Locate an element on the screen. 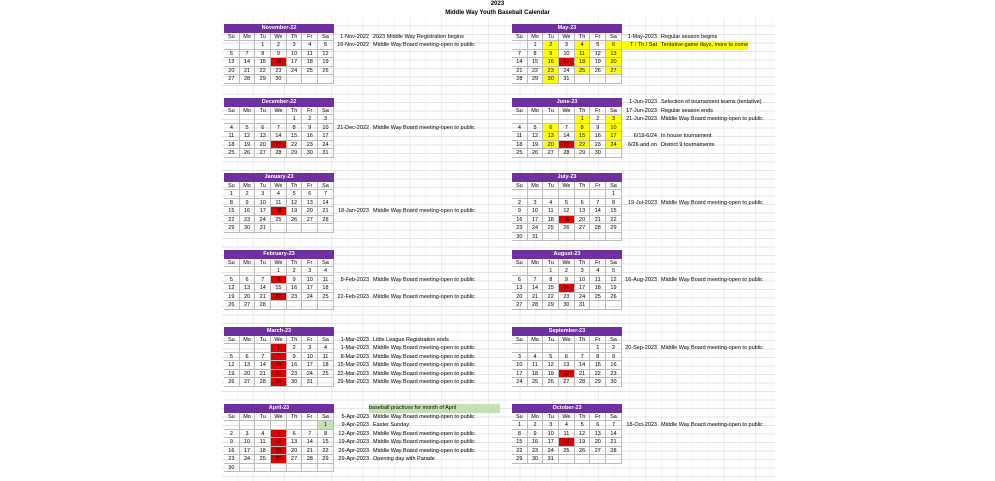 This screenshot has width=995, height=481. weekday-label: Th is located at coordinates (582, 416).